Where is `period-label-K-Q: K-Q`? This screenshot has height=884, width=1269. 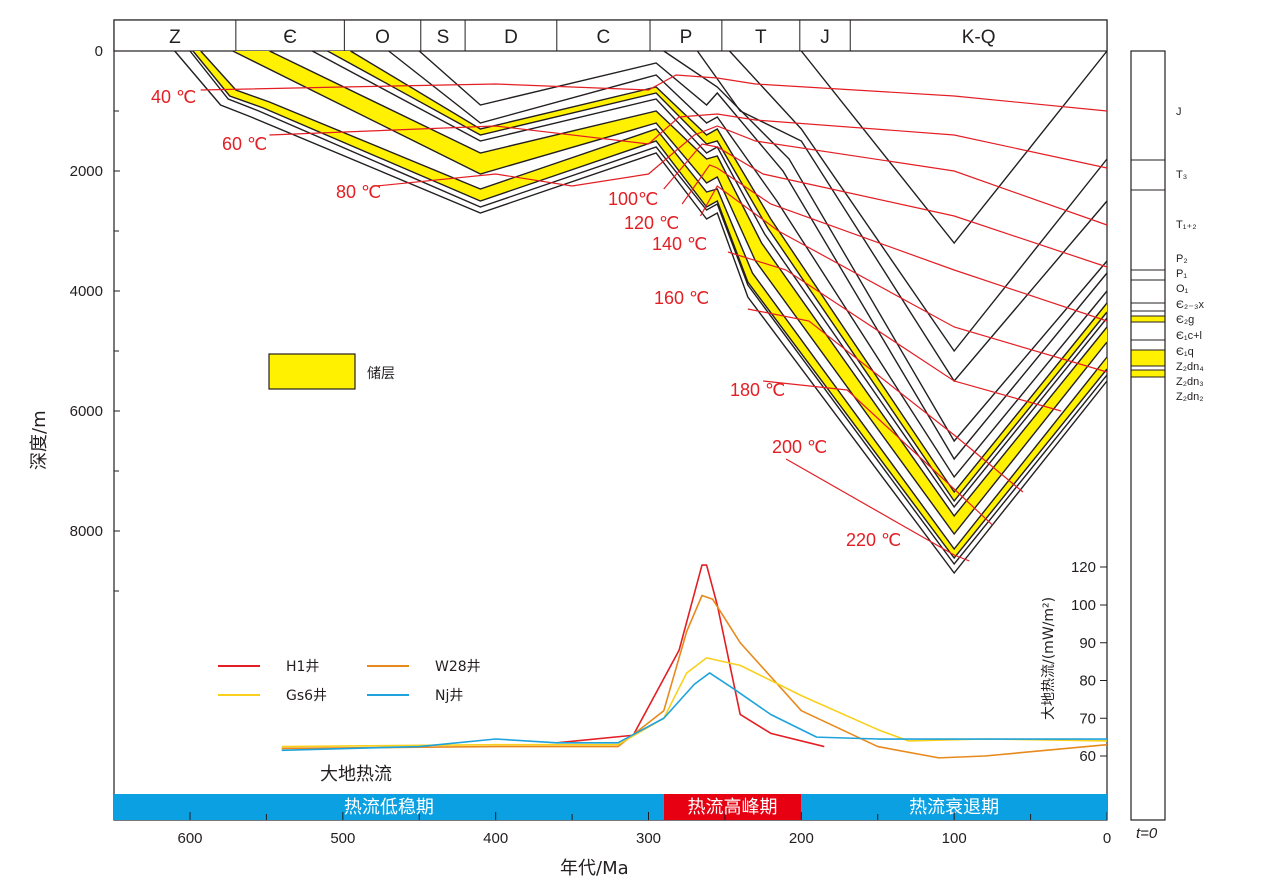
period-label-K-Q: K-Q is located at coordinates (979, 37).